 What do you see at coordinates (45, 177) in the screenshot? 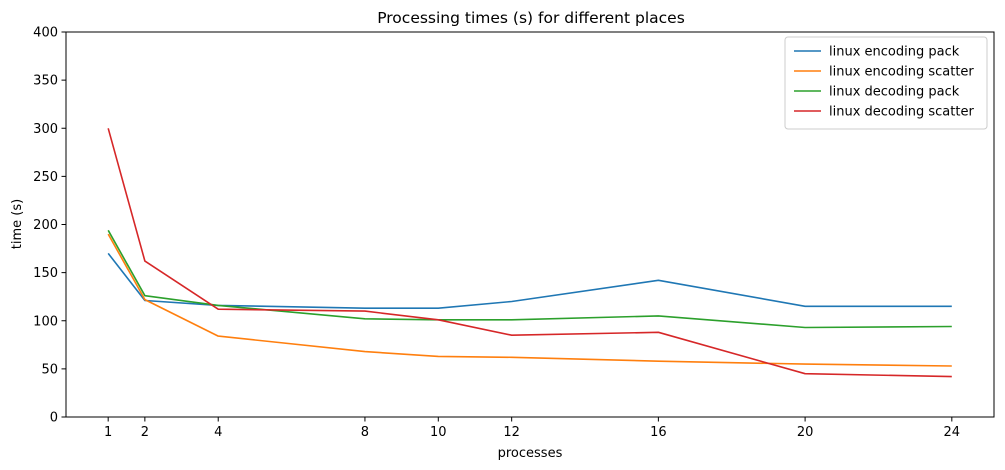
I see `y-tick-label: 250` at bounding box center [45, 177].